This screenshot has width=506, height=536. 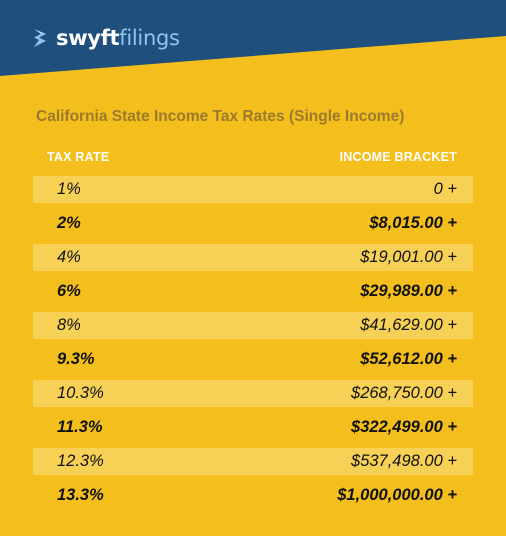 I want to click on table-row: 1% 0 +, so click(x=253, y=189).